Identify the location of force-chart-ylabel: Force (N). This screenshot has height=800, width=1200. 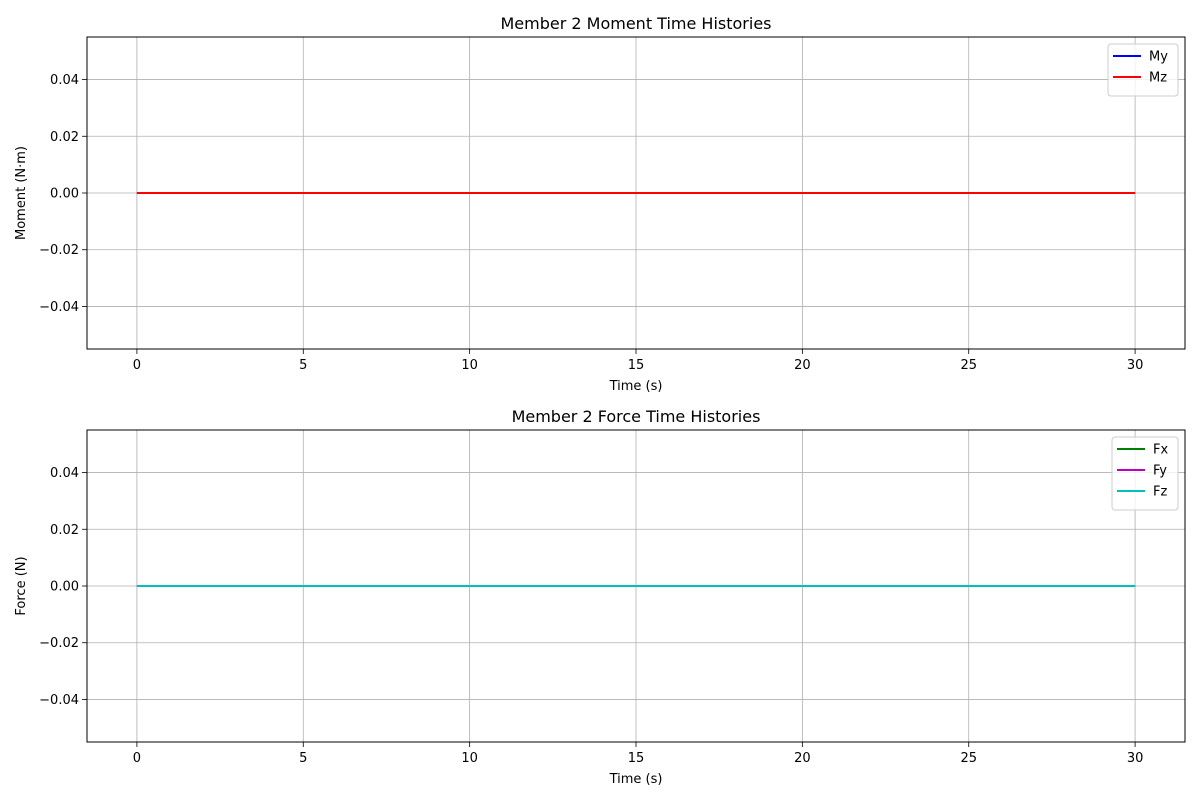
(21, 585).